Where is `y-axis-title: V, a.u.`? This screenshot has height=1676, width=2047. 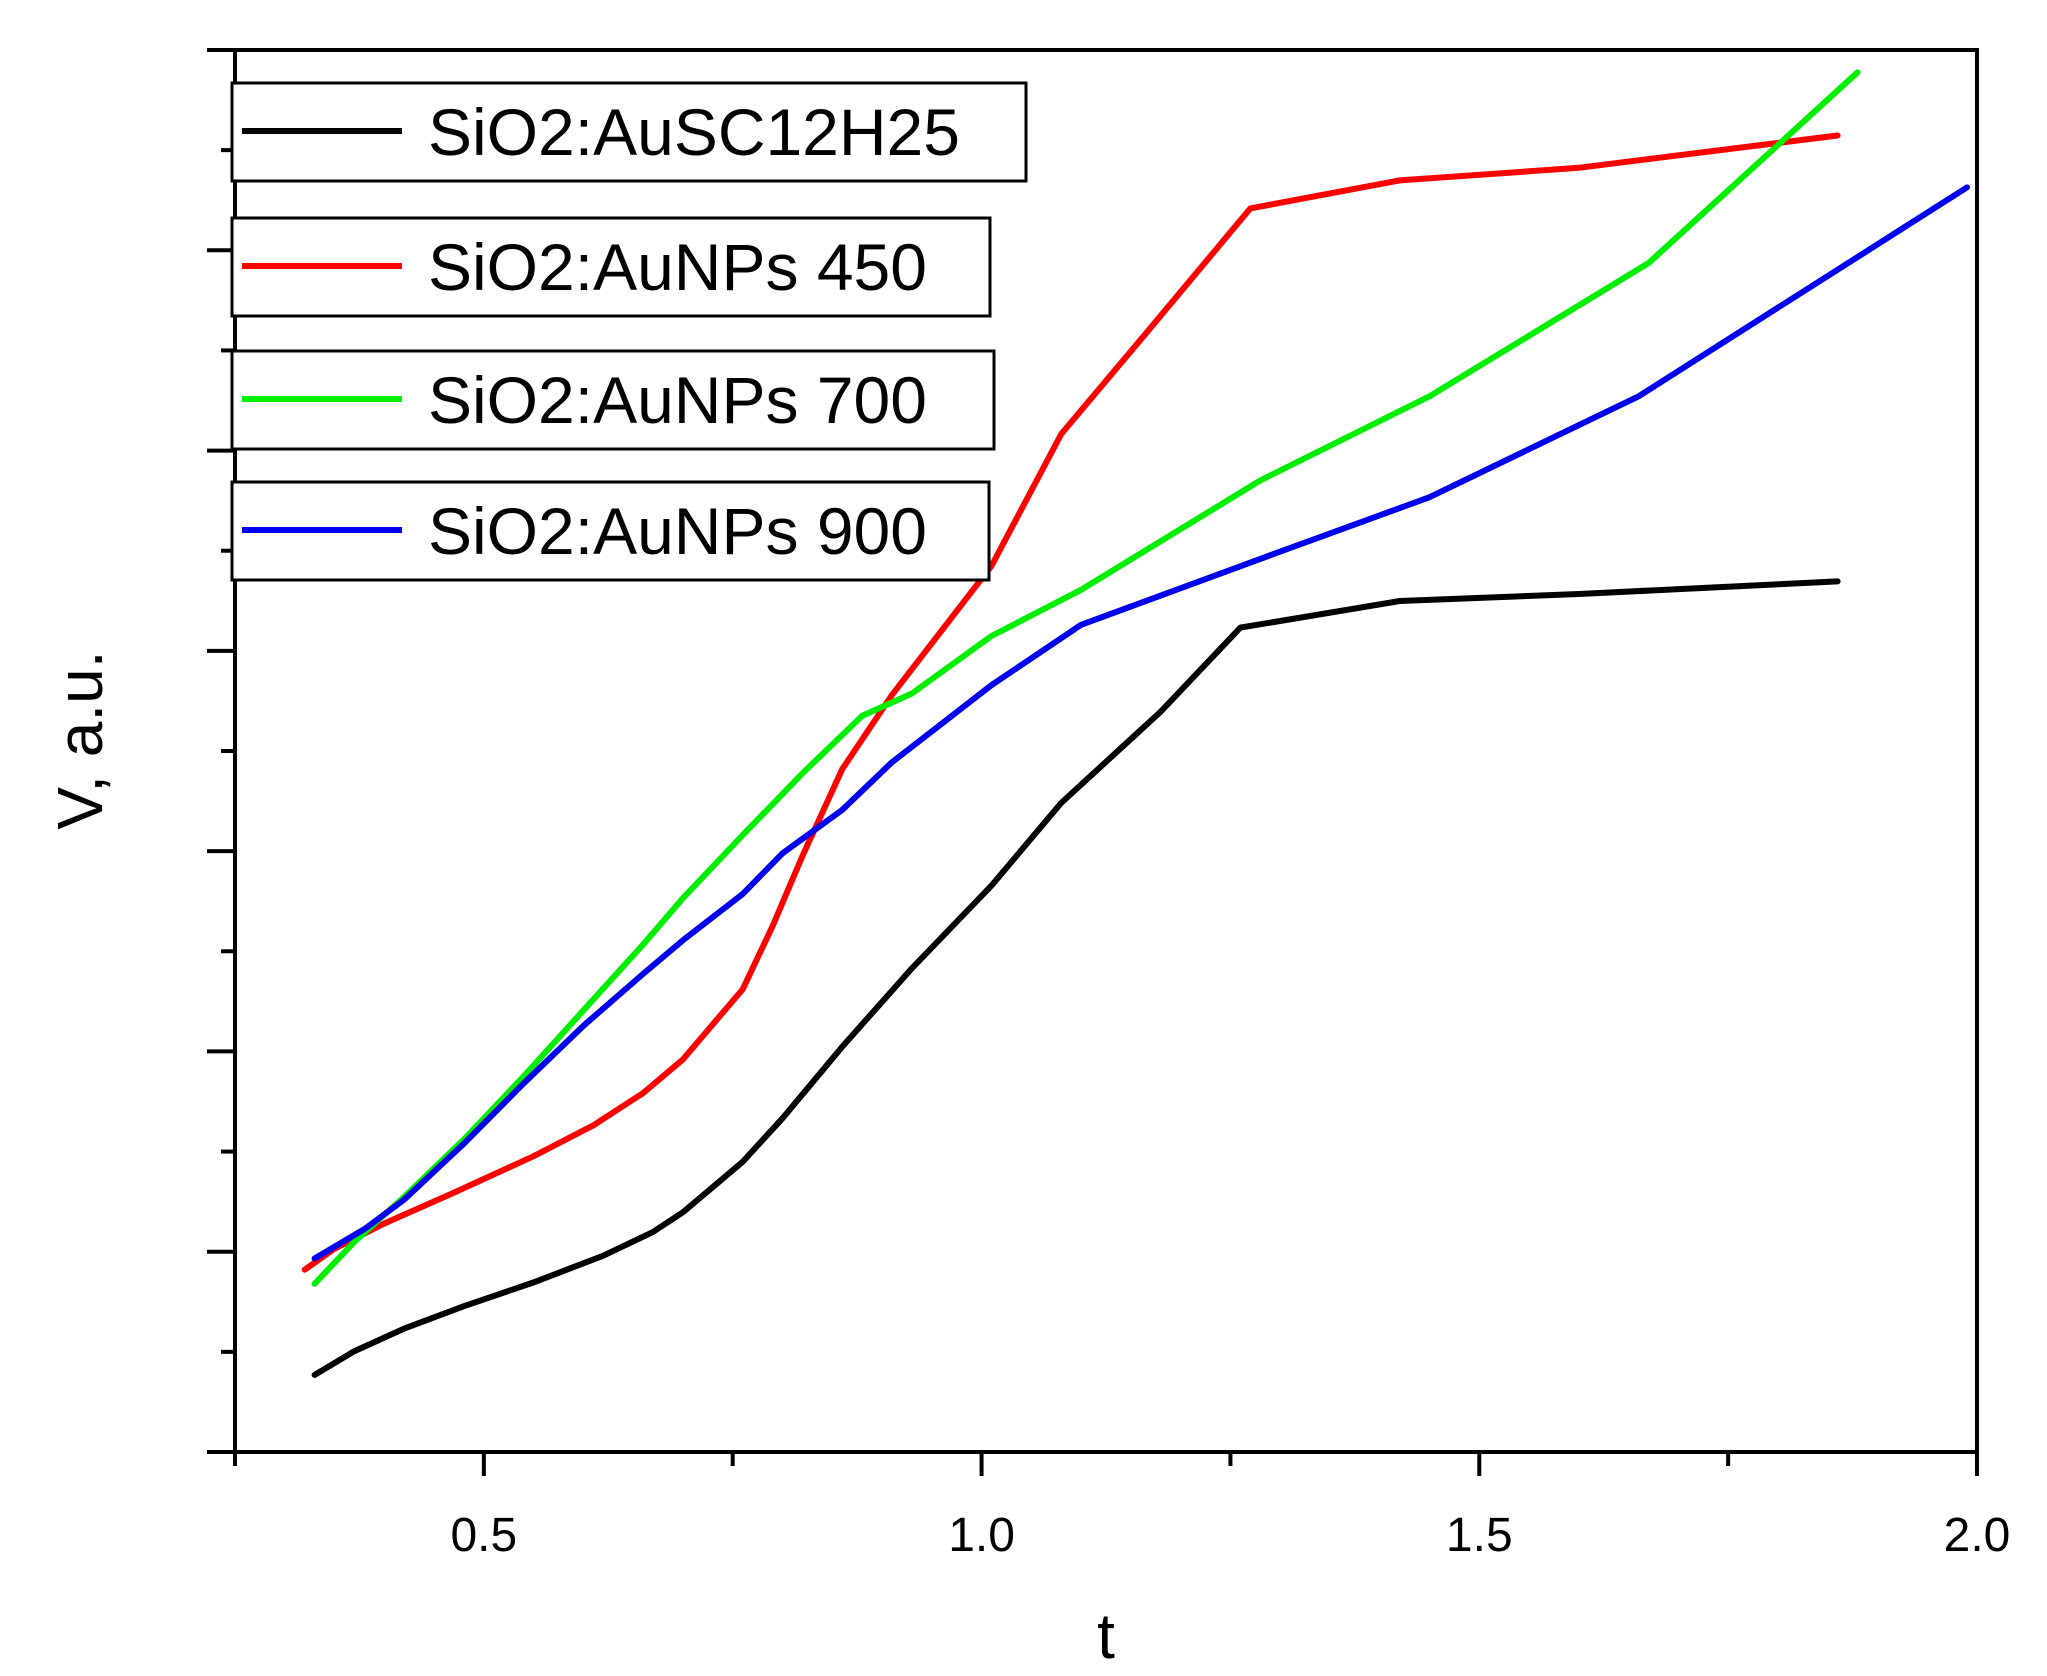
y-axis-title: V, a.u. is located at coordinates (80, 739).